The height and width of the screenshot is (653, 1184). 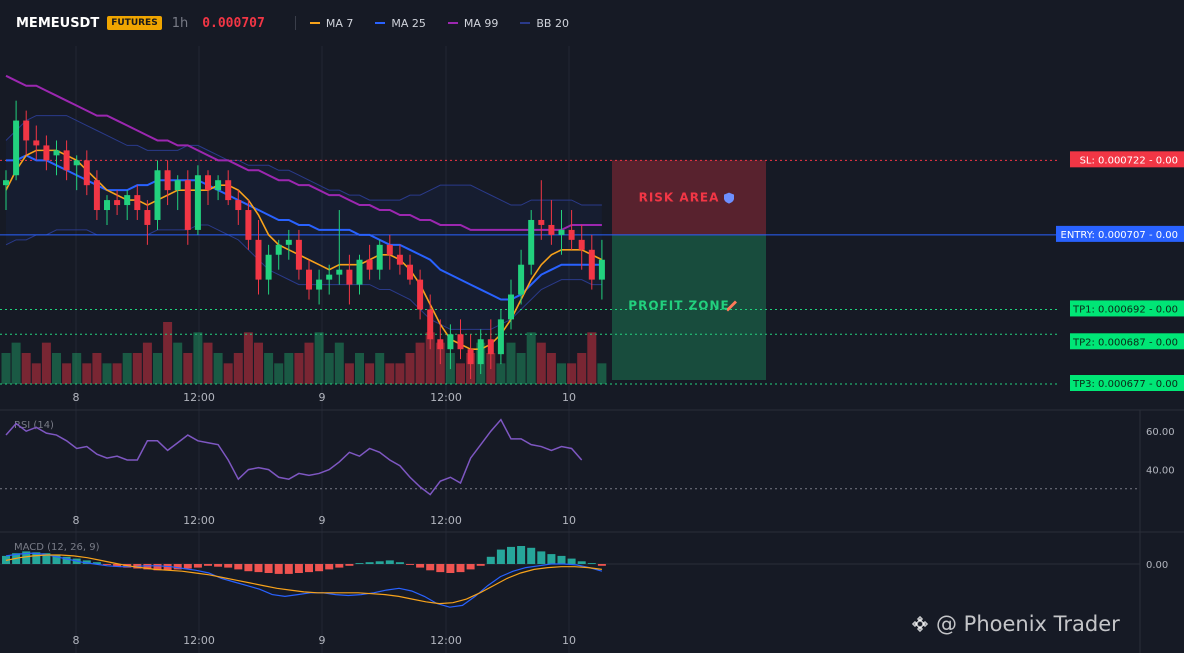 What do you see at coordinates (339, 23) in the screenshot?
I see `ma7-label: MA 7` at bounding box center [339, 23].